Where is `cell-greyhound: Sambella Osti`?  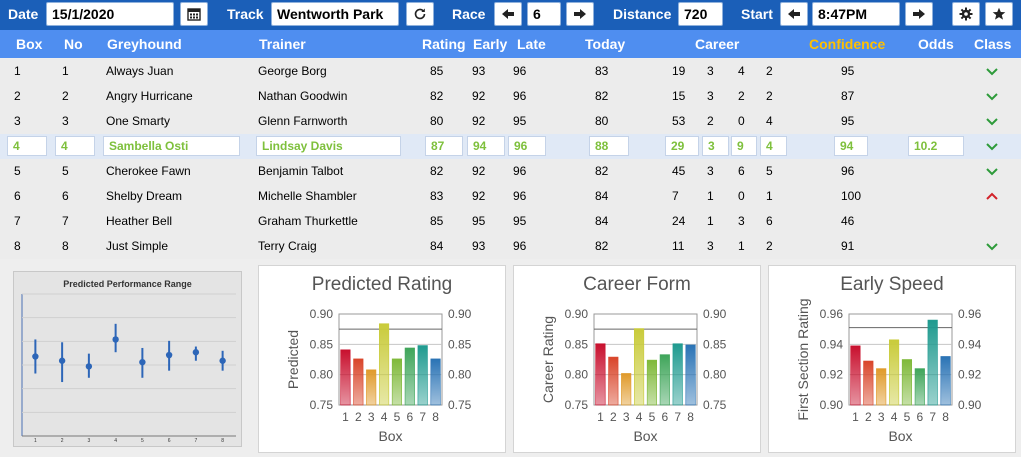
cell-greyhound: Sambella Osti is located at coordinates (171, 146).